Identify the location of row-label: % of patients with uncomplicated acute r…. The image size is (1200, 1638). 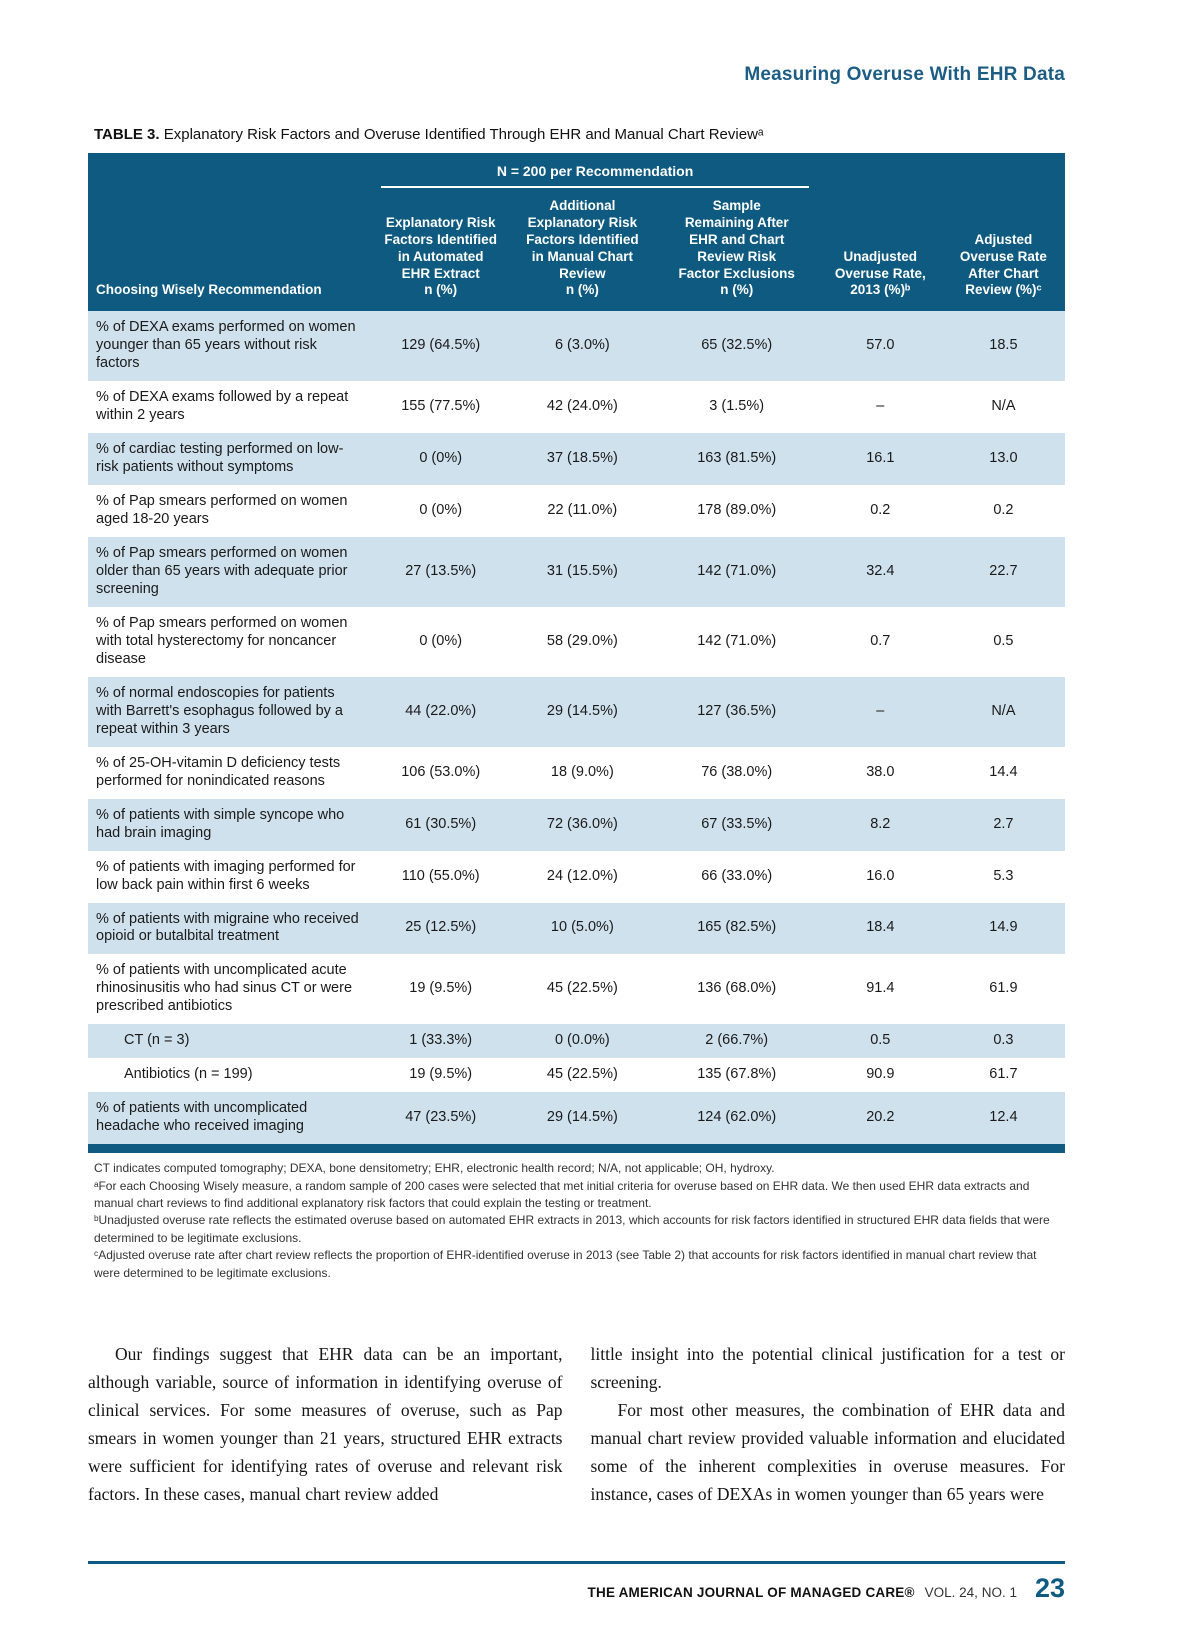
(224, 988).